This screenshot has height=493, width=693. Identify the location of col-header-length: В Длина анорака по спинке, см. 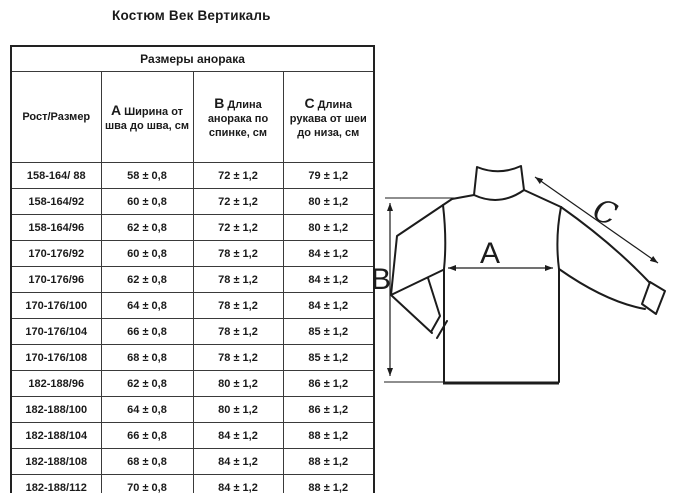
(238, 117).